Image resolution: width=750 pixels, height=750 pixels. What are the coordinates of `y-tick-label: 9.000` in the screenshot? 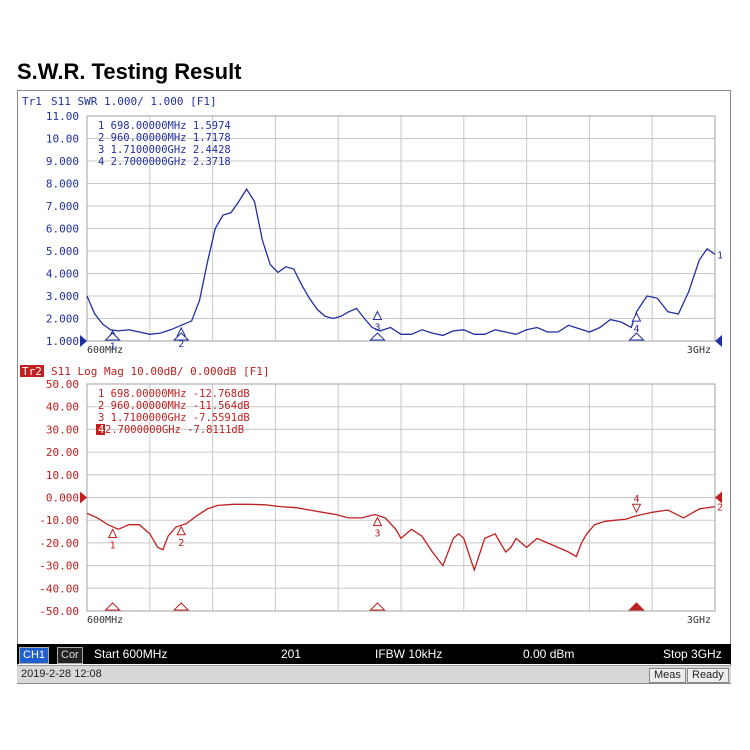 It's located at (62, 161).